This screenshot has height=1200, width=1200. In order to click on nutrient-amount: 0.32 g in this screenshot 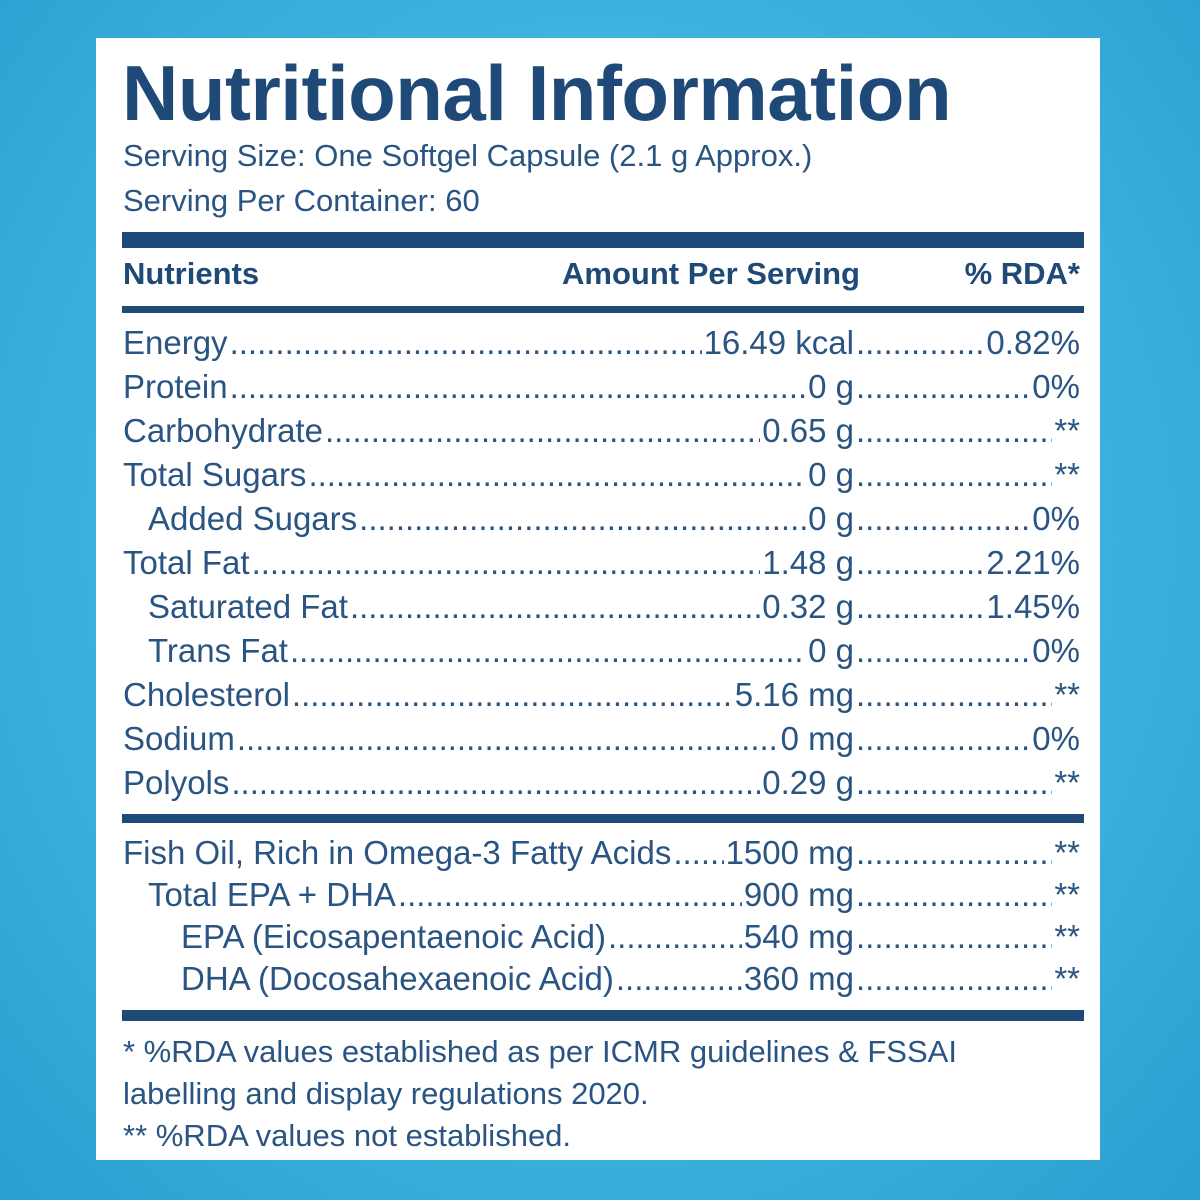, I will do `click(808, 606)`.